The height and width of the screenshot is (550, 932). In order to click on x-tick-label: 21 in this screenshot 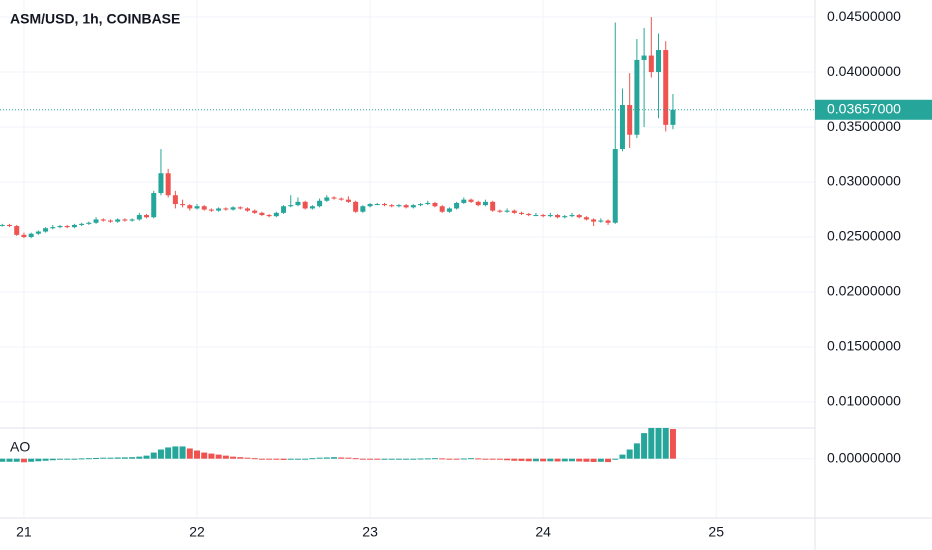, I will do `click(24, 532)`.